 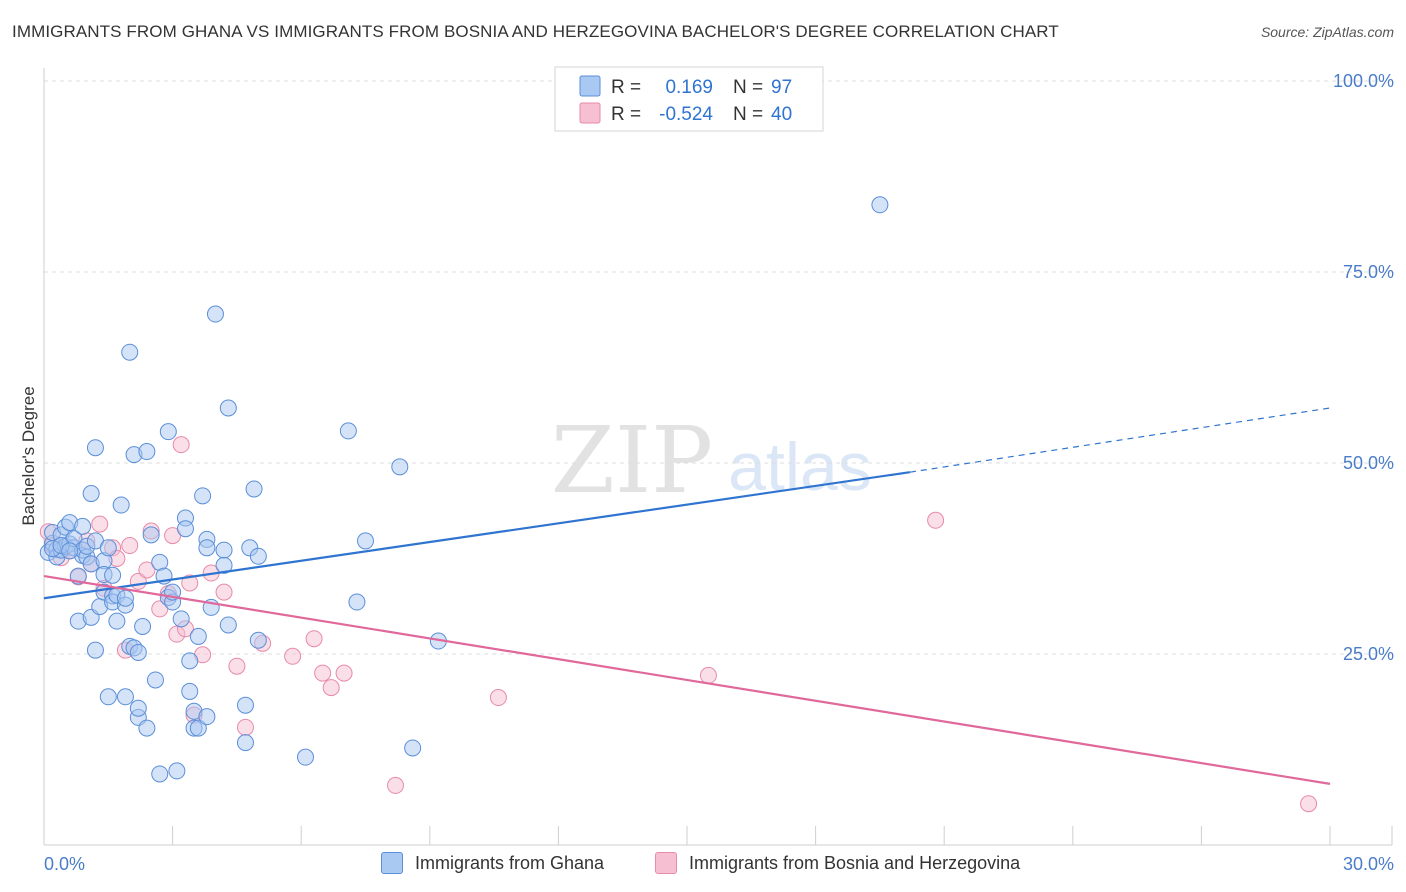 What do you see at coordinates (1363, 367) in the screenshot?
I see `y-tick-labels: 25.0% 50.0% 75.0% 100.0%` at bounding box center [1363, 367].